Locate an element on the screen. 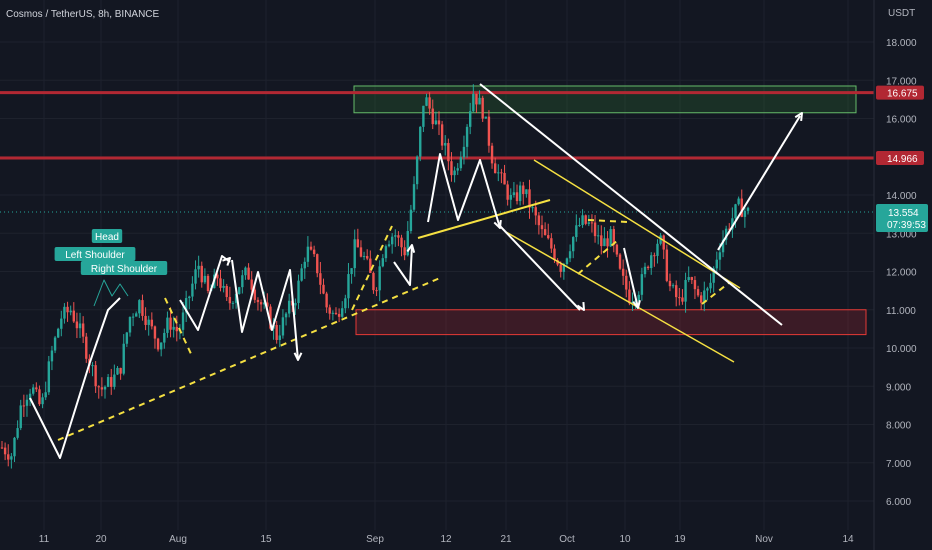 This screenshot has width=932, height=550. x-tick-label: 20 is located at coordinates (101, 539).